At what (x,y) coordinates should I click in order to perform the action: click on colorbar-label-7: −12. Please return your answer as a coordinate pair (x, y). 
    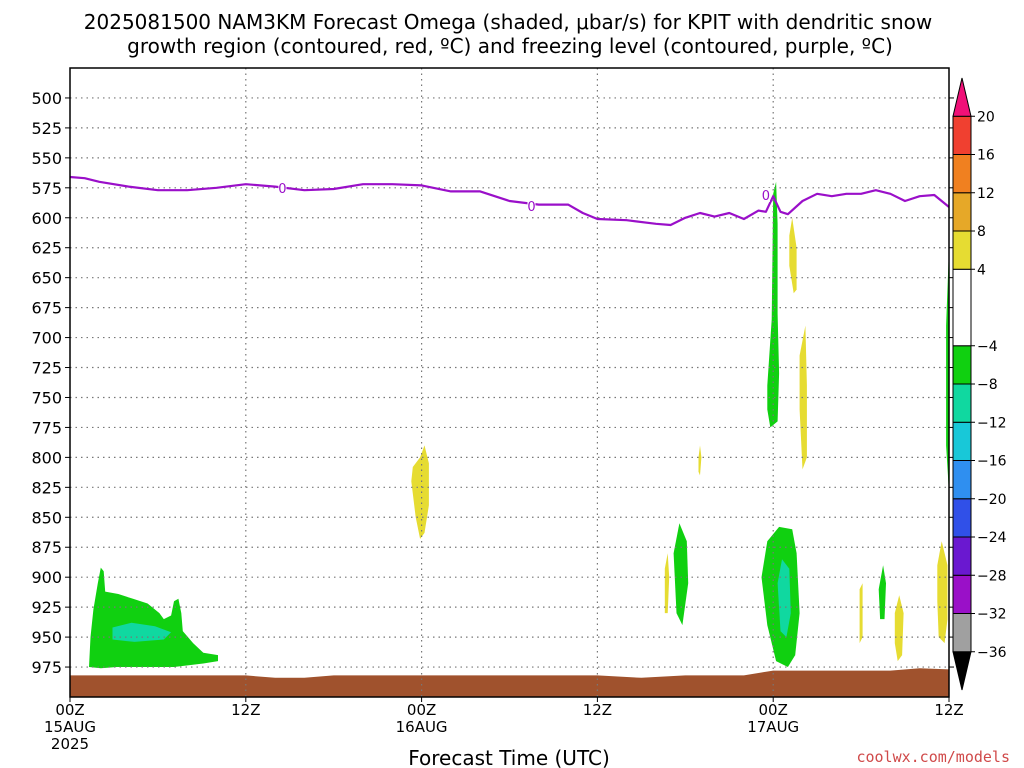
    Looking at the image, I should click on (992, 423).